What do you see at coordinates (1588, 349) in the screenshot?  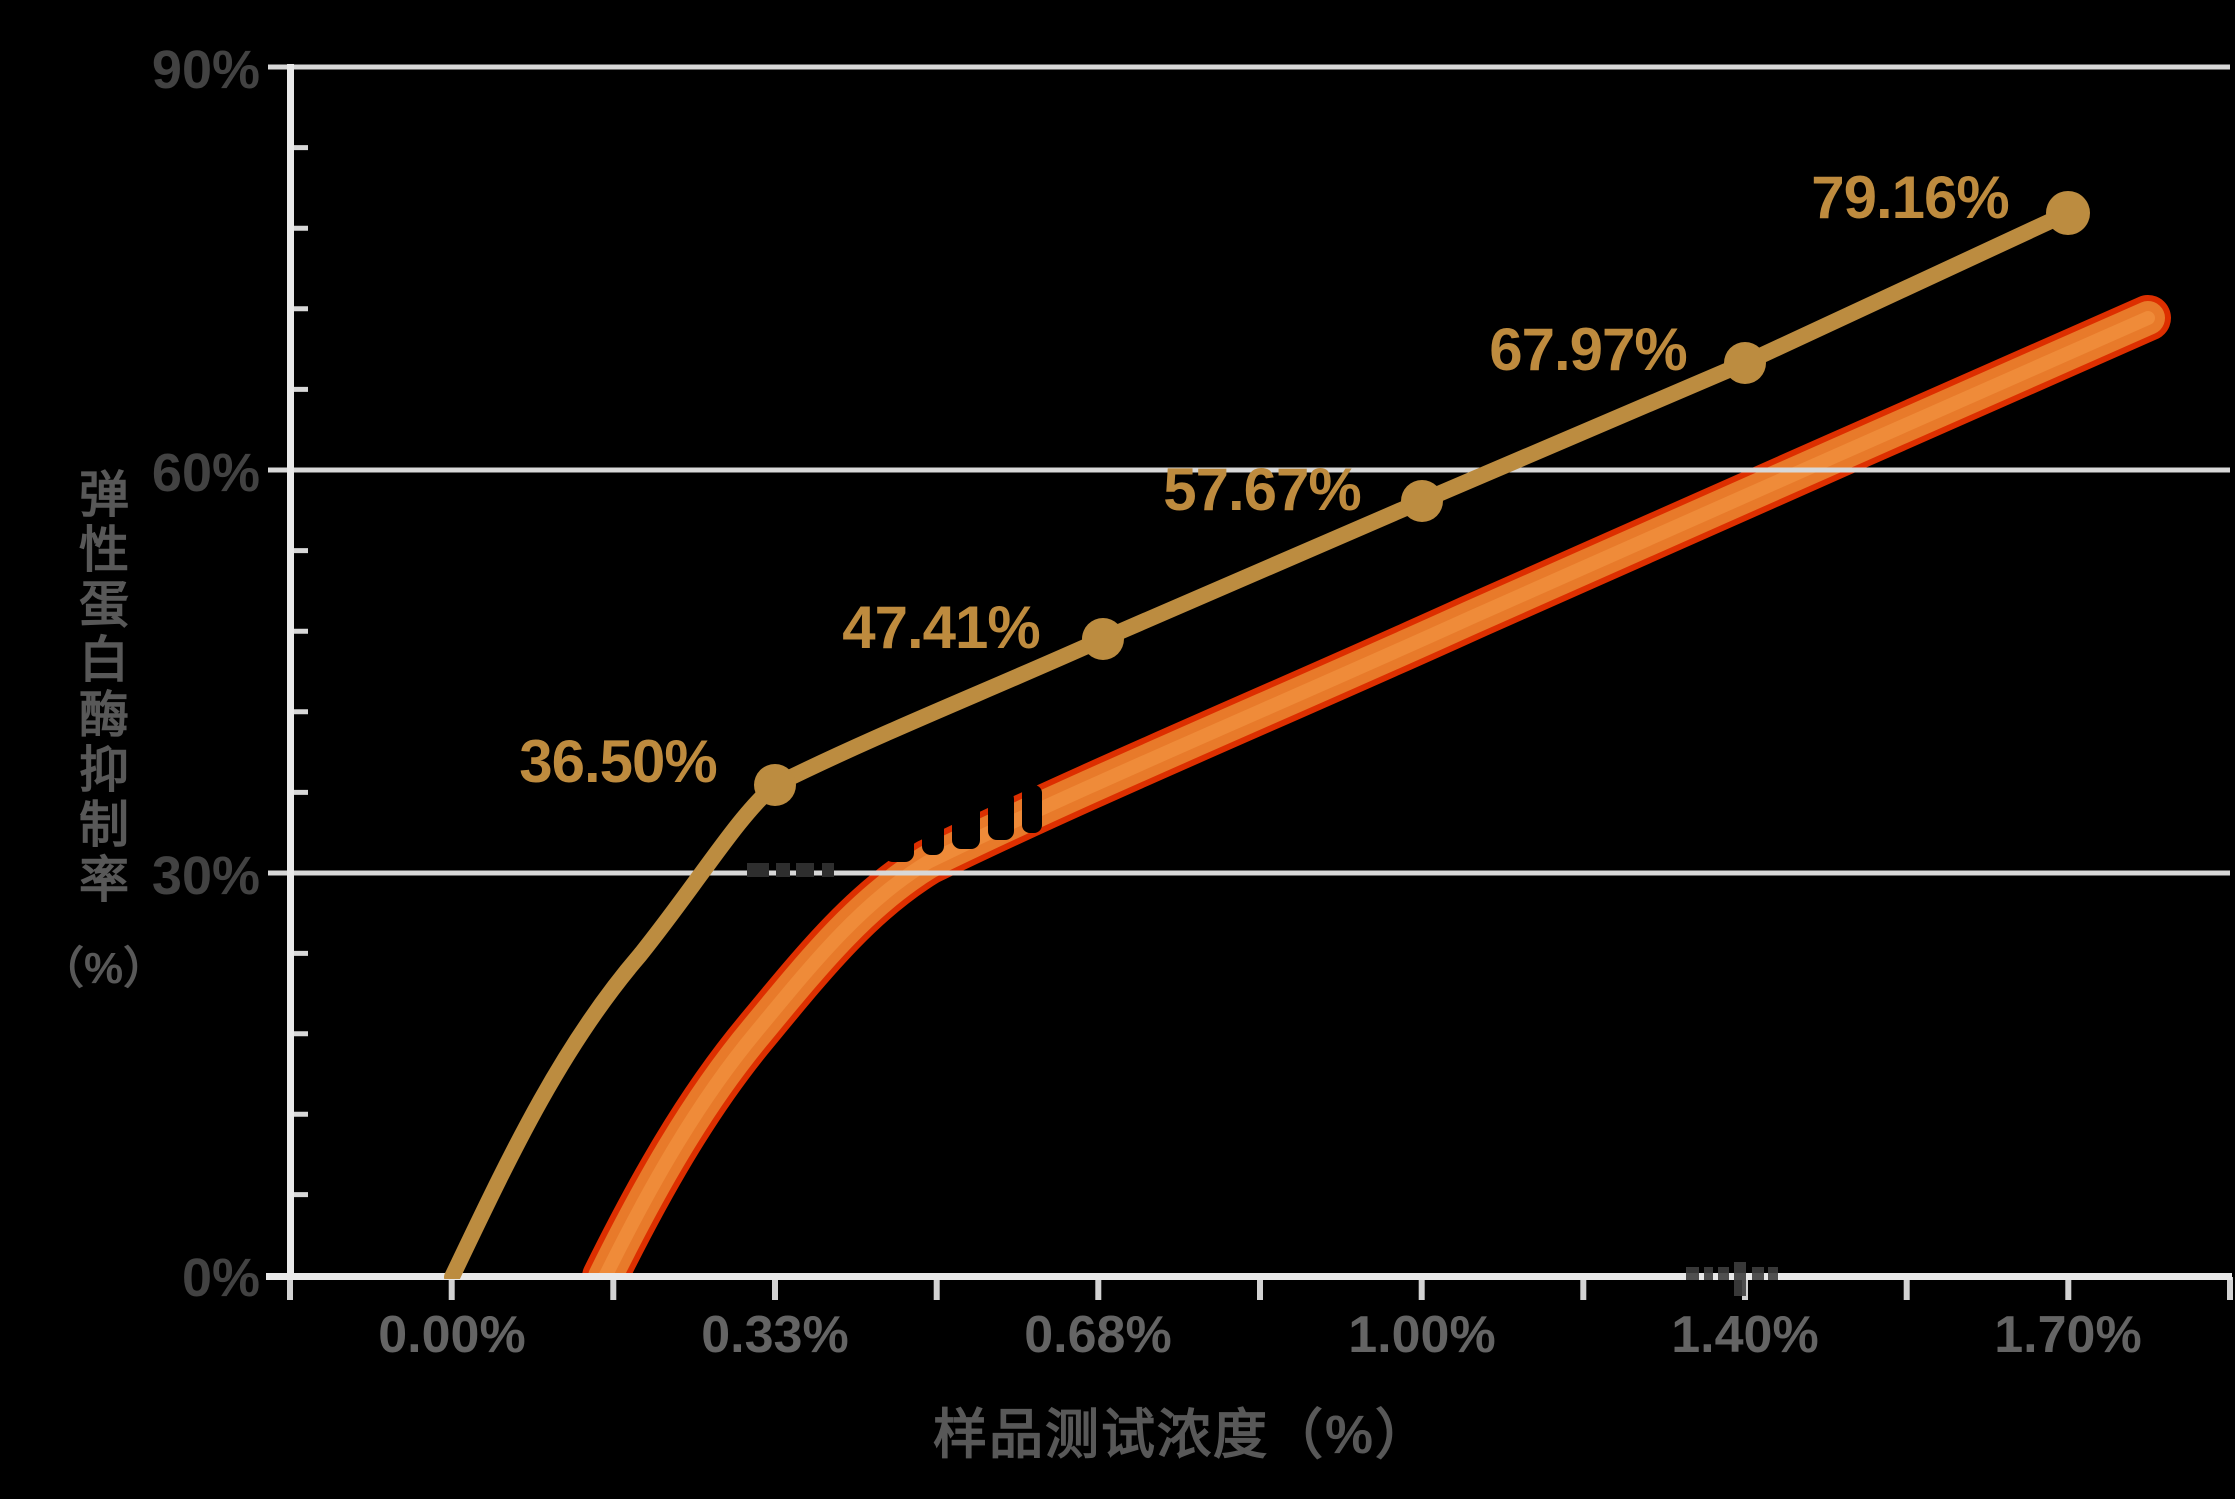 I see `gold-label-67_97: 67.97%` at bounding box center [1588, 349].